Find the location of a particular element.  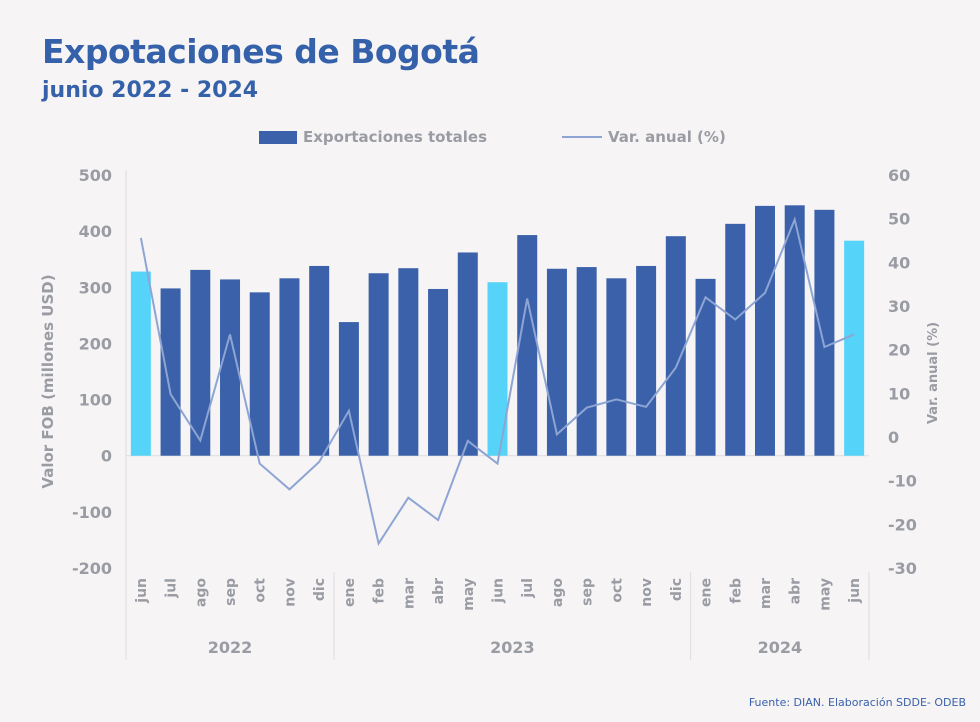

legend-item-bars: Exportaciones totales is located at coordinates (373, 137).